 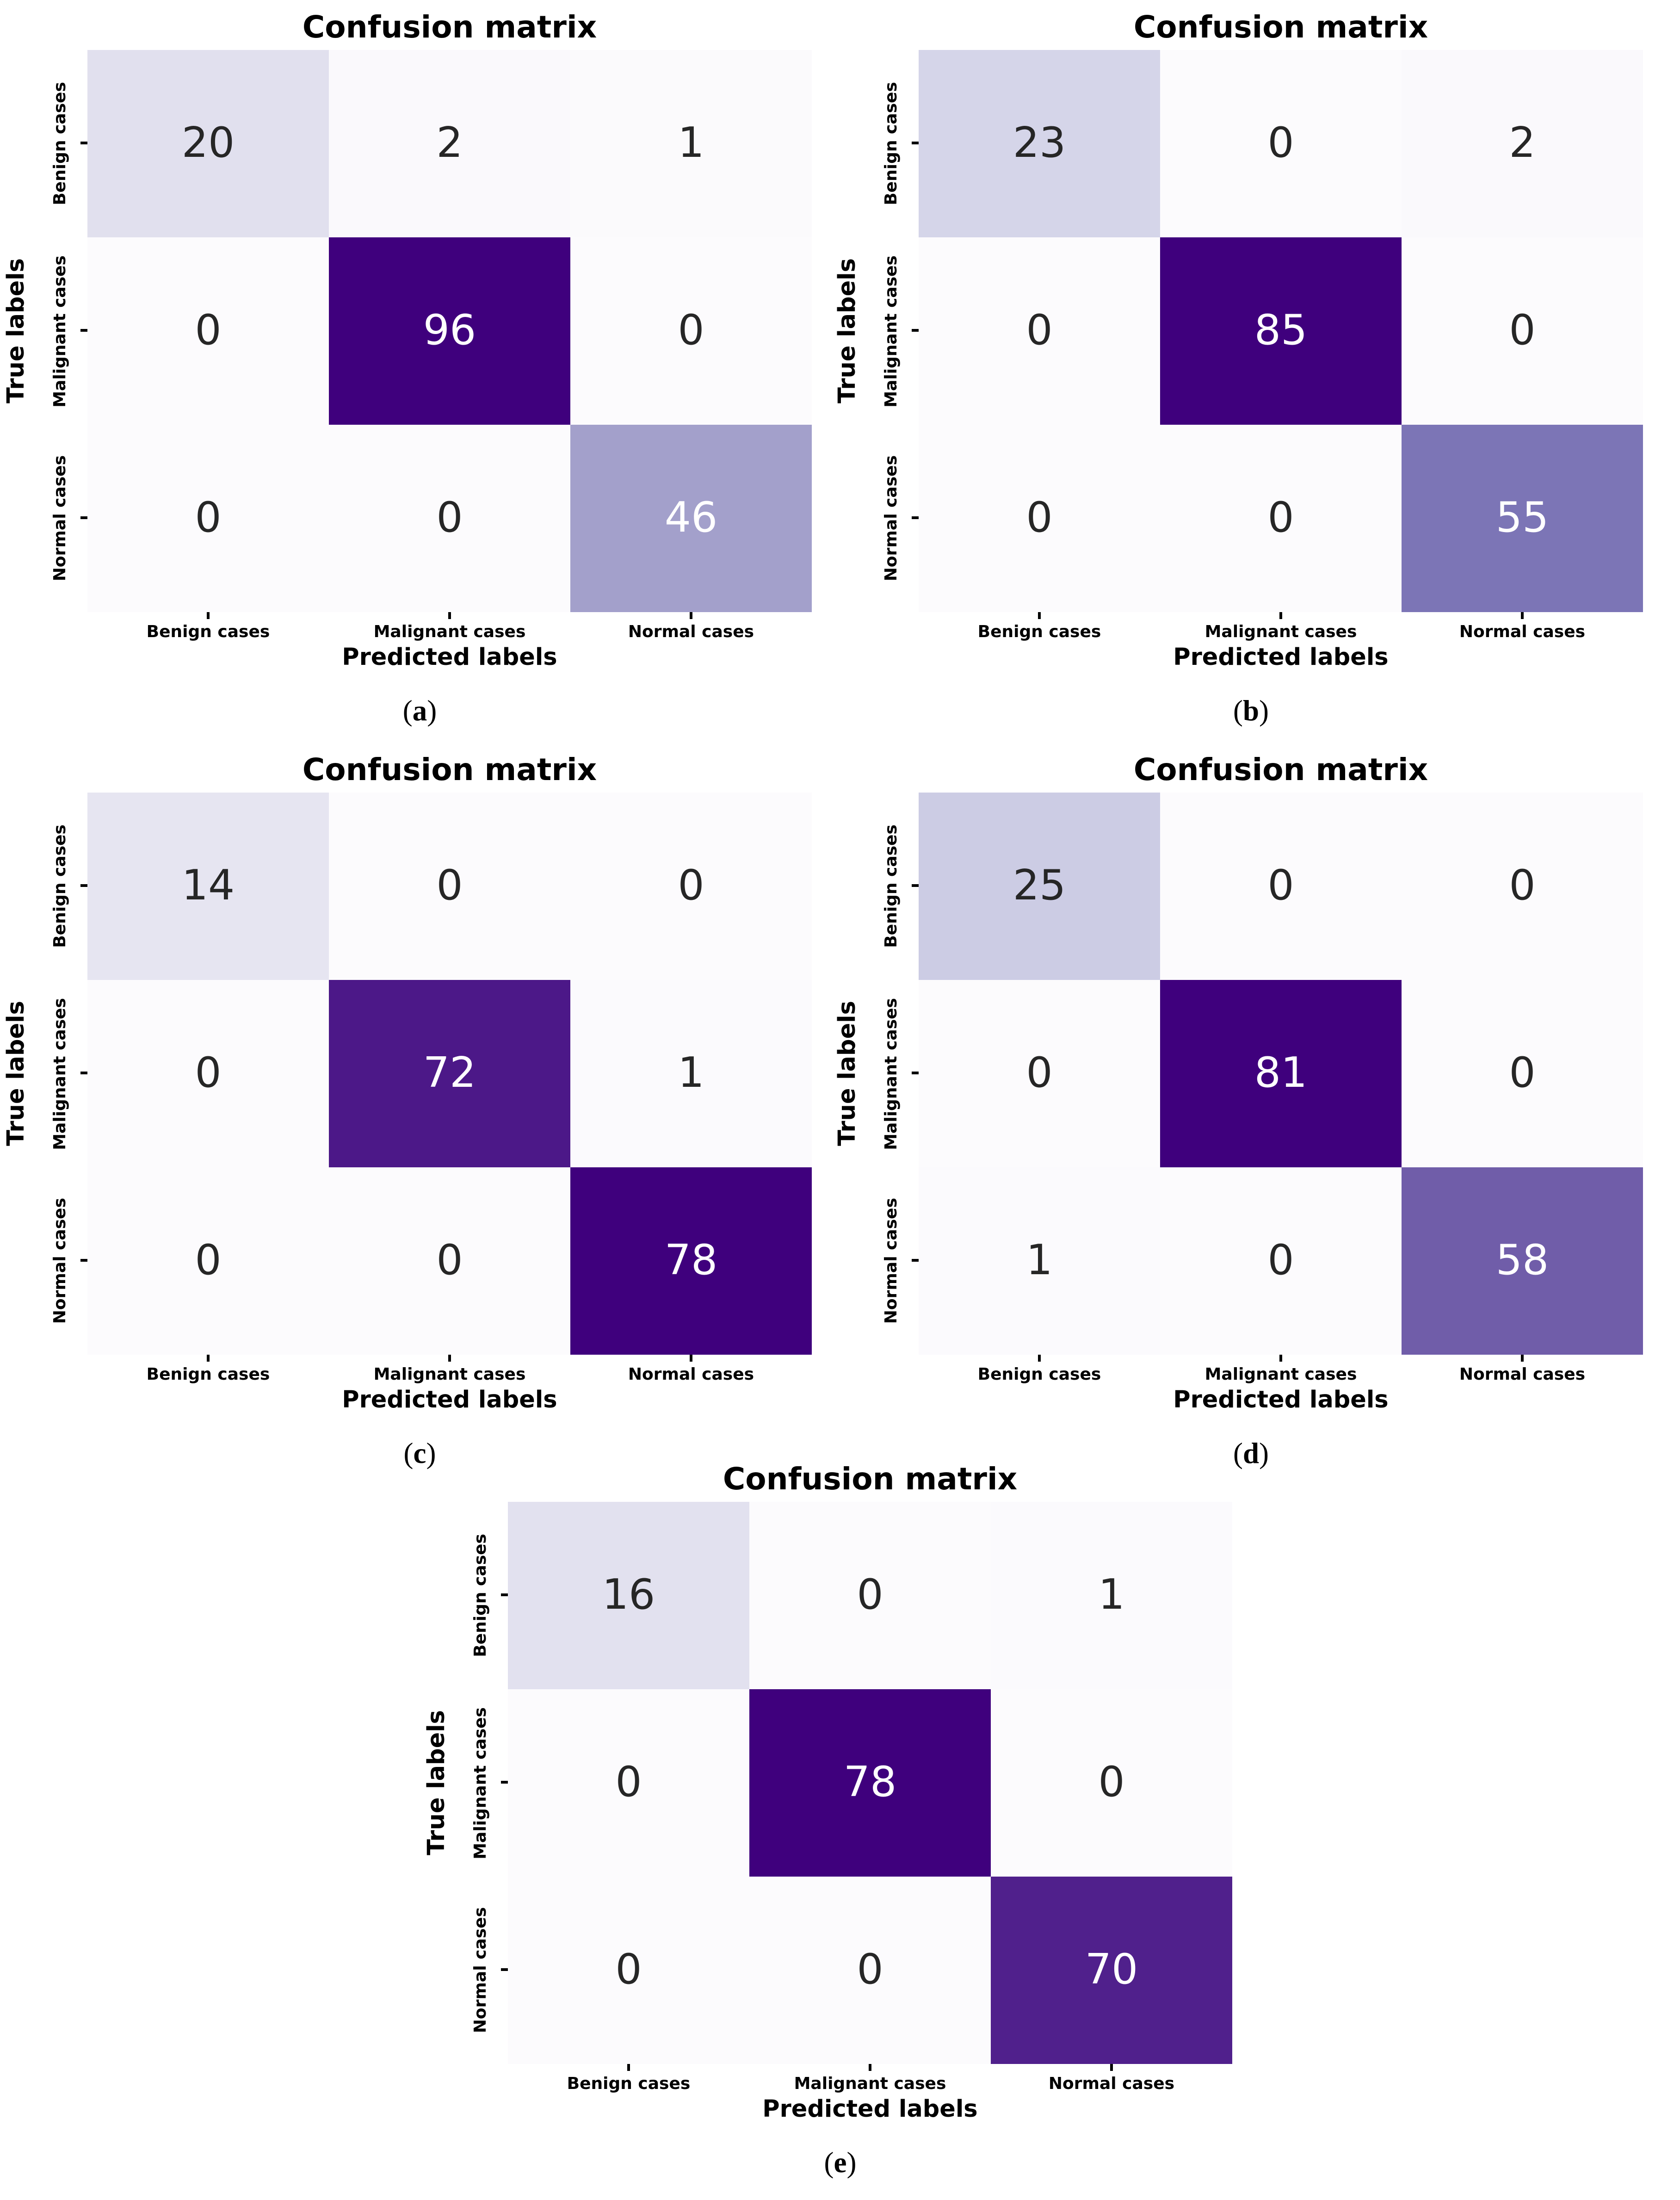 I want to click on caption-letter: b, so click(x=1251, y=710).